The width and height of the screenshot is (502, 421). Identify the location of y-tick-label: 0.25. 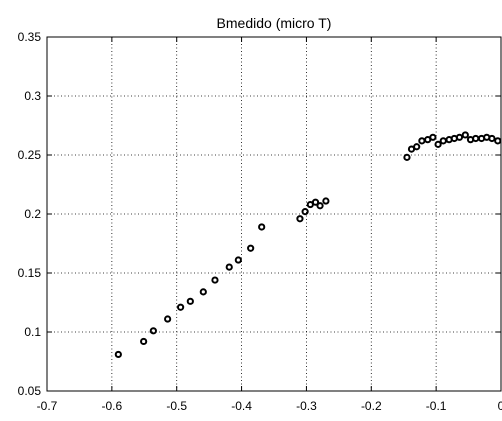
(30, 155).